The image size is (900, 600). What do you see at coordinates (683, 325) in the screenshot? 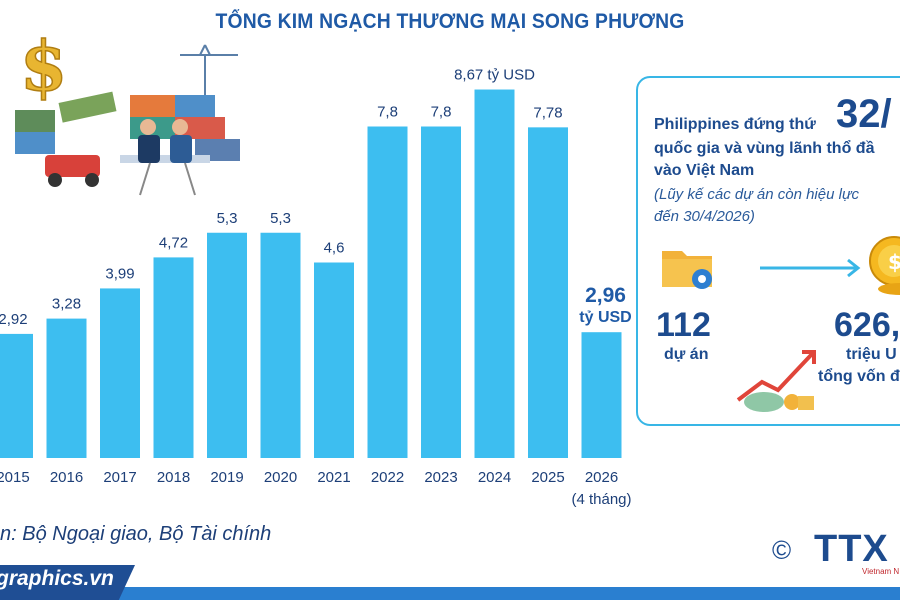
I see `projects-value: 112` at bounding box center [683, 325].